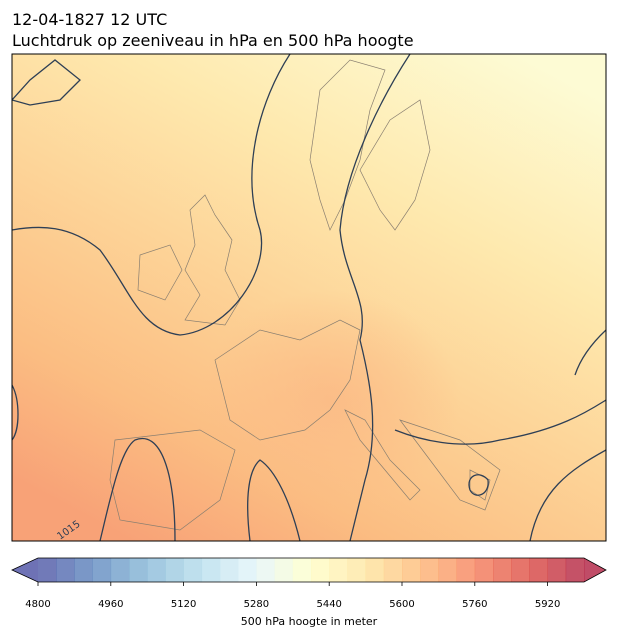 The width and height of the screenshot is (618, 639). I want to click on colorbar-extend-low, so click(25, 570).